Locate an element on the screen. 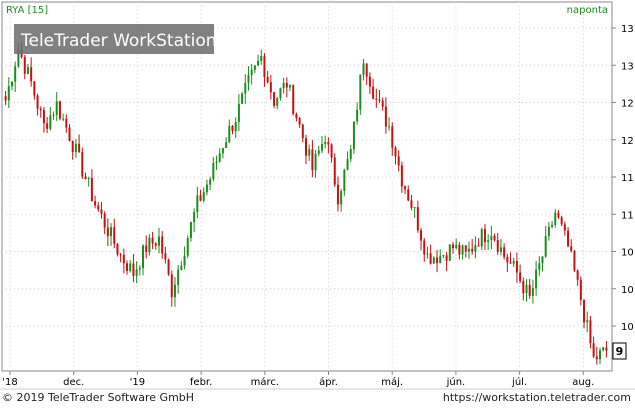 Image resolution: width=635 pixels, height=408 pixels. x-tick-label: '18 is located at coordinates (9, 382).